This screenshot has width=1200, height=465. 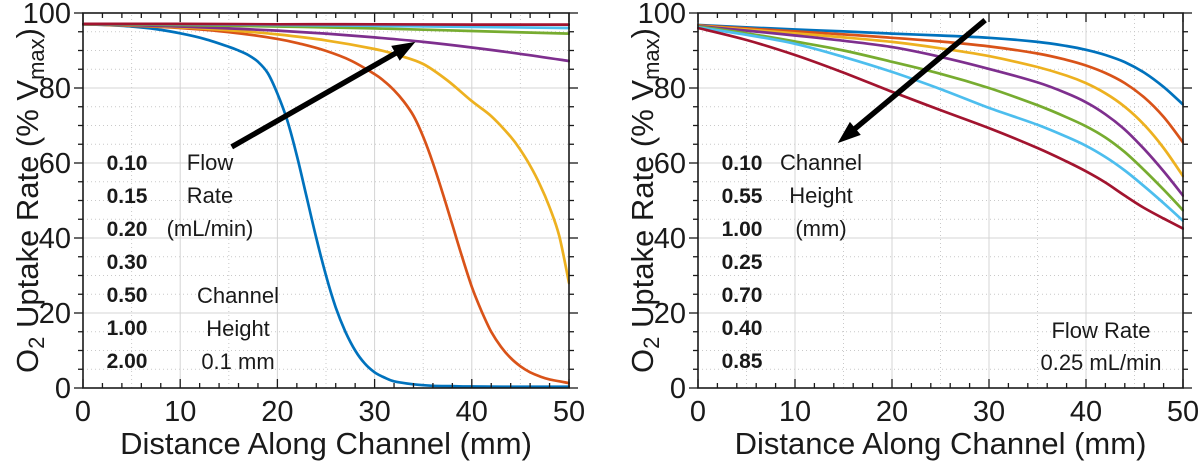 What do you see at coordinates (742, 196) in the screenshot?
I see `legend-entry-0.55: 0.55` at bounding box center [742, 196].